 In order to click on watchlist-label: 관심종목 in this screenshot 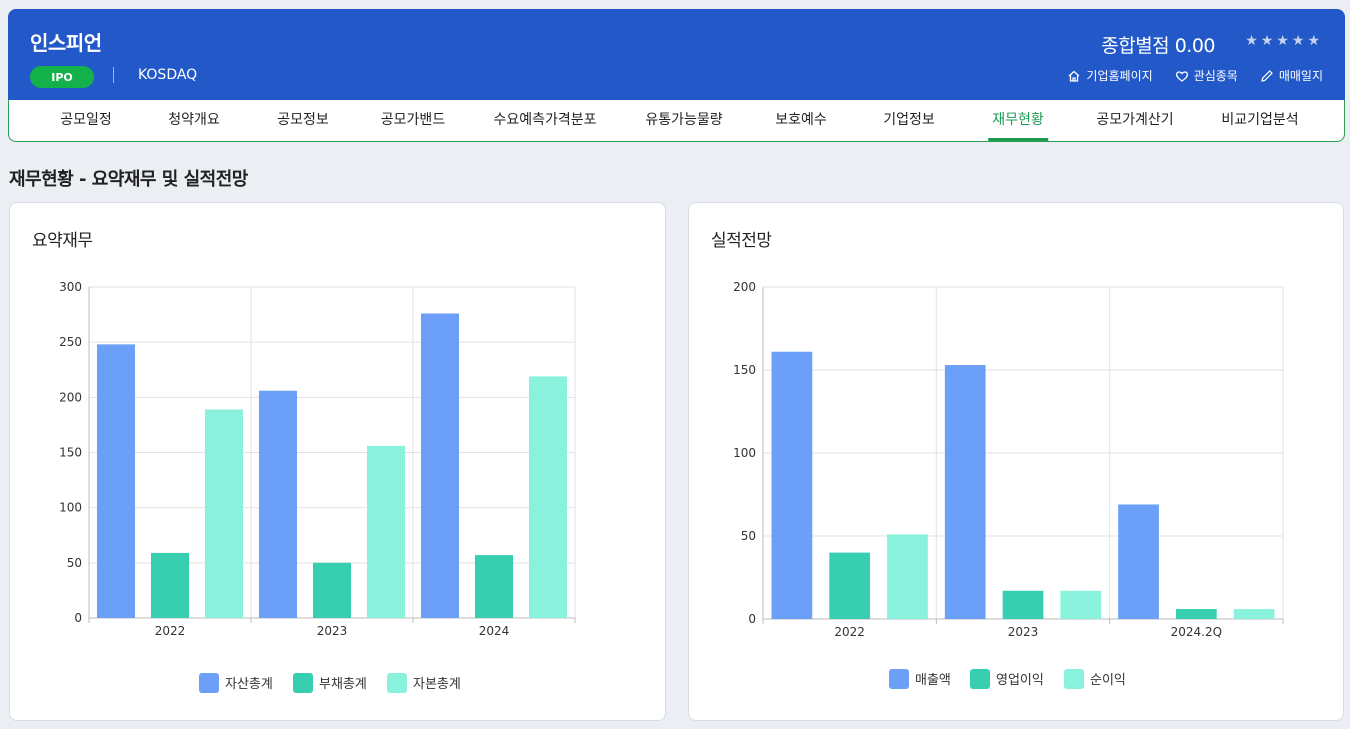, I will do `click(1215, 76)`.